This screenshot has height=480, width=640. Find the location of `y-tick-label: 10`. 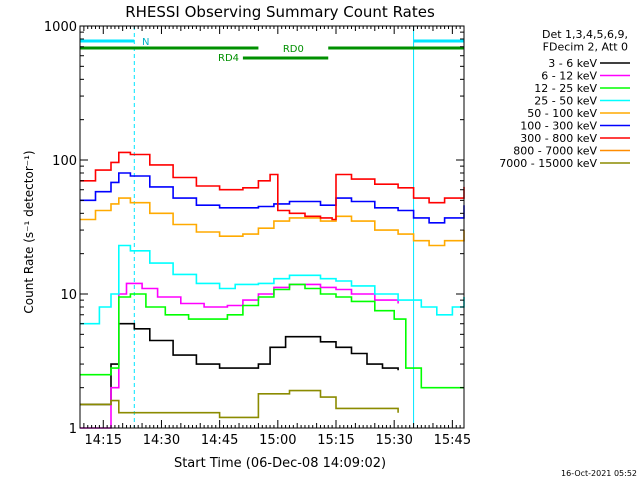

y-tick-label: 10 is located at coordinates (68, 295).